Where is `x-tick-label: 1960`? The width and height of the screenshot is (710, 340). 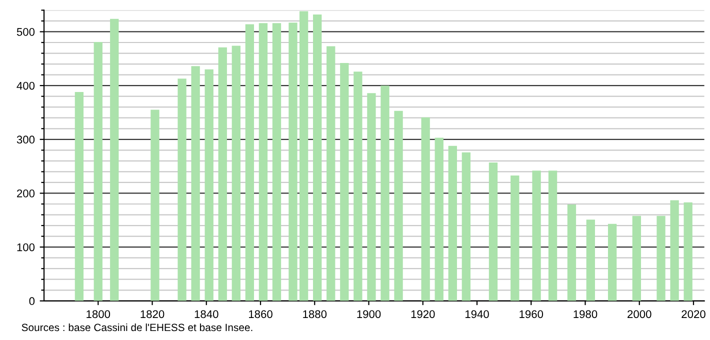 x-tick-label: 1960 is located at coordinates (532, 314).